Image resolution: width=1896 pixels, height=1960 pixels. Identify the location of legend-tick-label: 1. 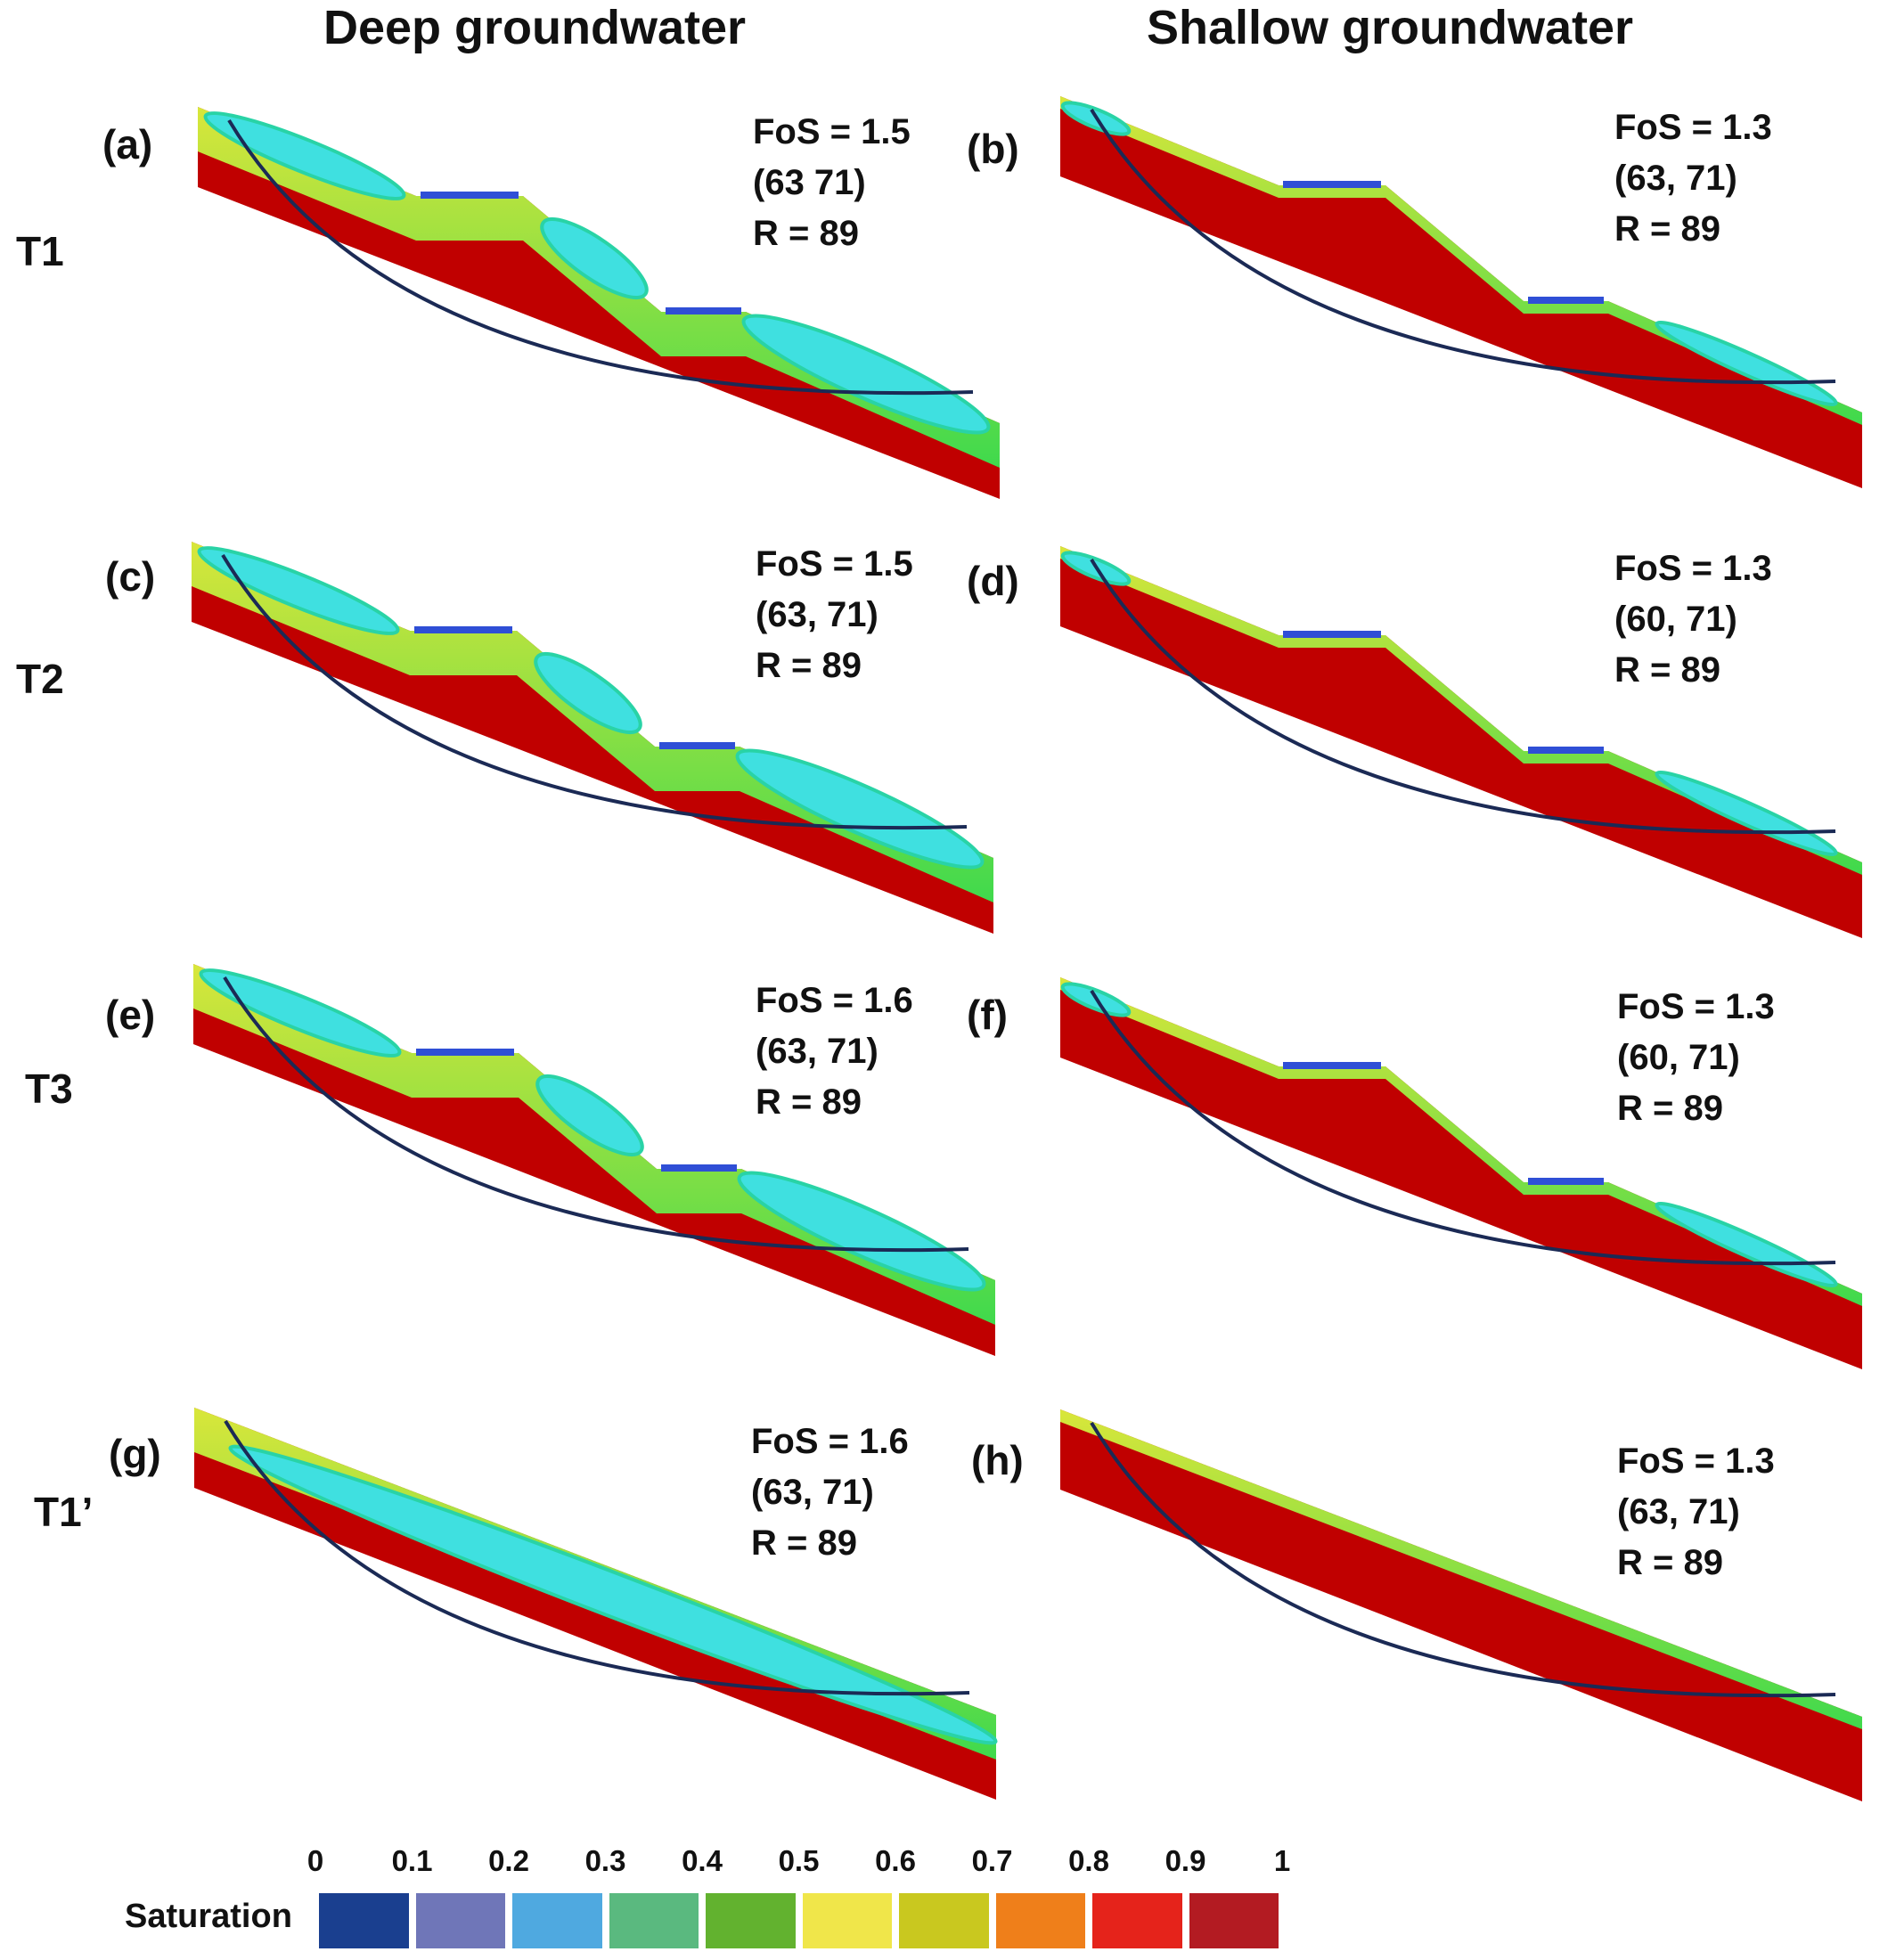
(1282, 1860).